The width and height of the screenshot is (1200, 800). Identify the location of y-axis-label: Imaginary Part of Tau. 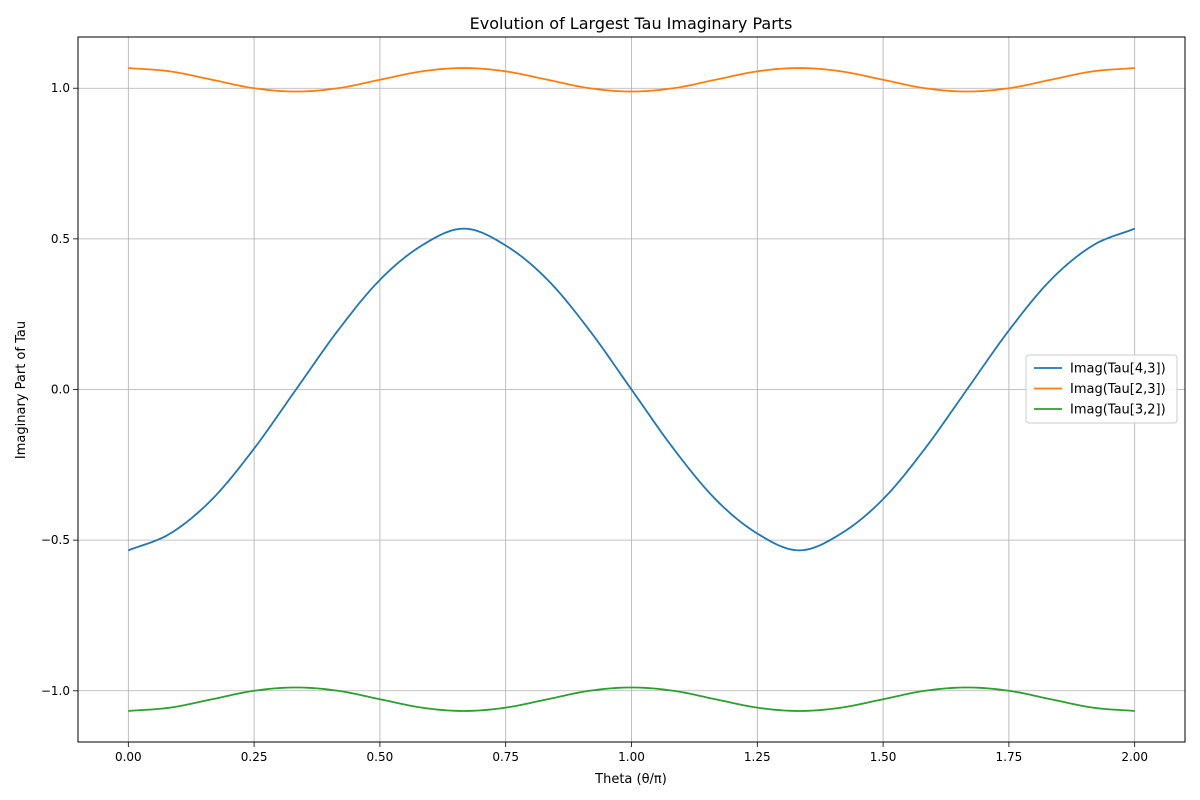
(21, 390).